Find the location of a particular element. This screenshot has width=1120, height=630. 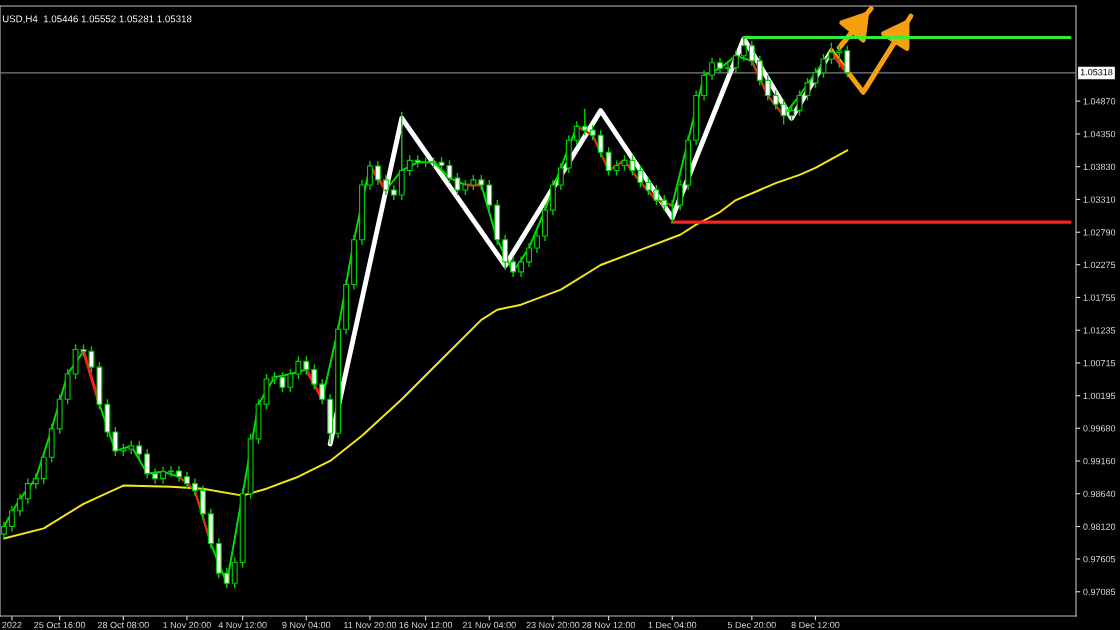

y-tick-label: 1.03830 is located at coordinates (1099, 167).